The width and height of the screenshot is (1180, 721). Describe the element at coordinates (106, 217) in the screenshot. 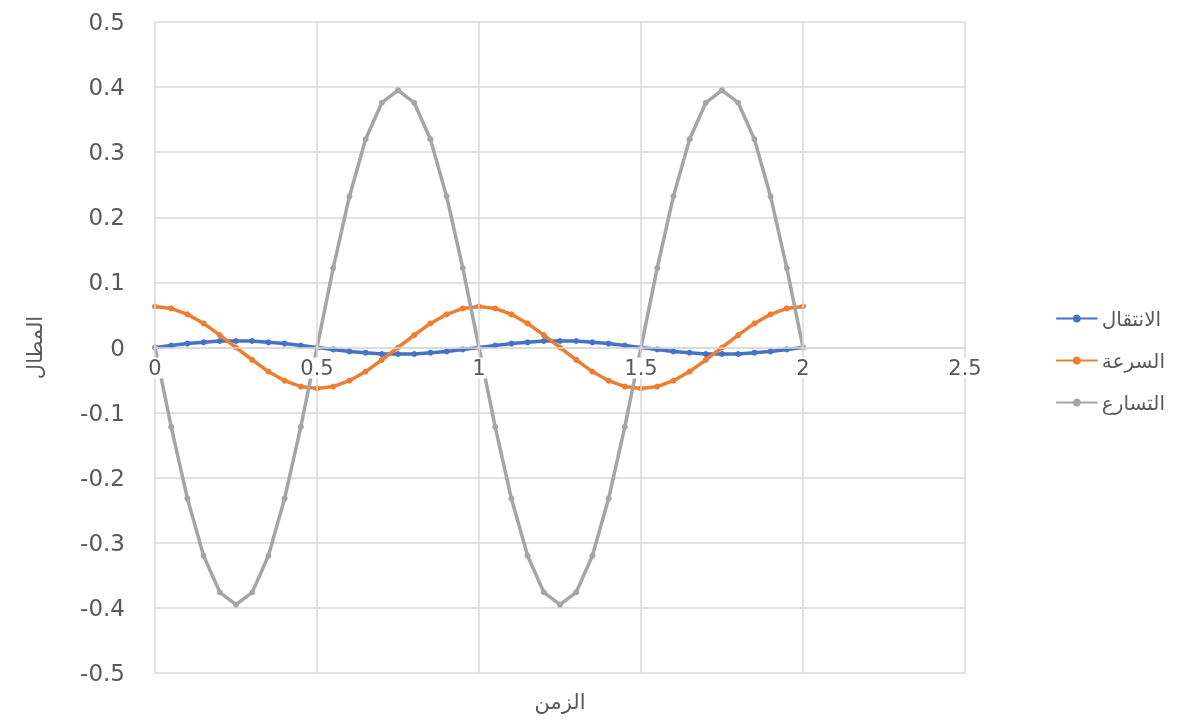

I see `y-tick-label: 0.2` at that location.